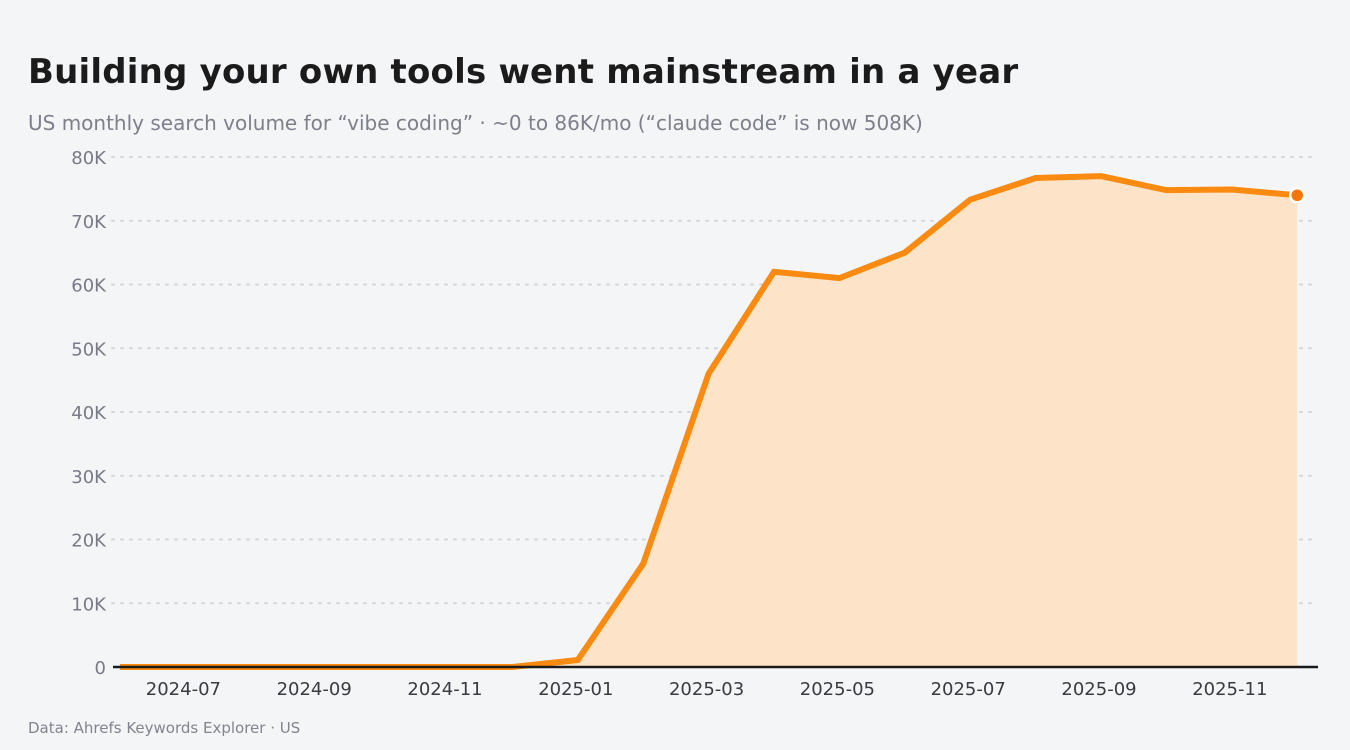 The height and width of the screenshot is (750, 1350). Describe the element at coordinates (1098, 689) in the screenshot. I see `x-tick-label: 2025-09` at that location.